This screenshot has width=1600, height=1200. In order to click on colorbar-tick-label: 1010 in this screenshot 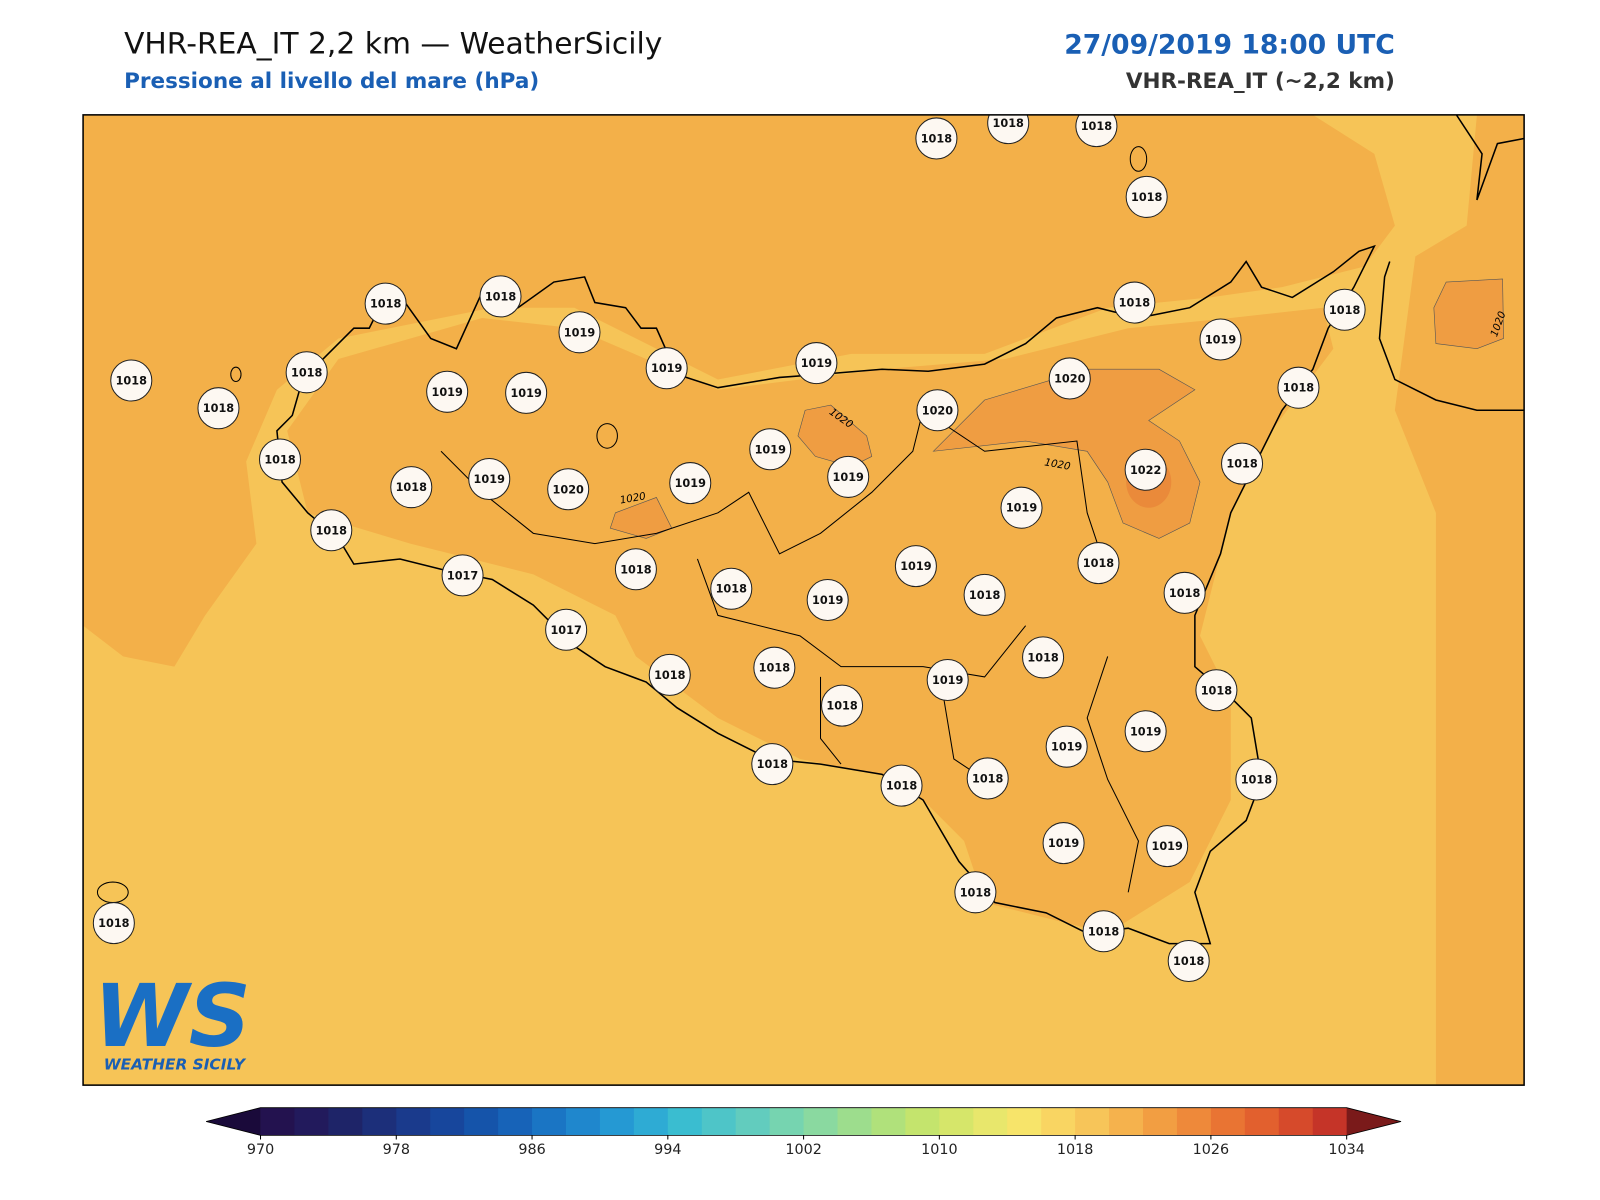, I will do `click(939, 1150)`.